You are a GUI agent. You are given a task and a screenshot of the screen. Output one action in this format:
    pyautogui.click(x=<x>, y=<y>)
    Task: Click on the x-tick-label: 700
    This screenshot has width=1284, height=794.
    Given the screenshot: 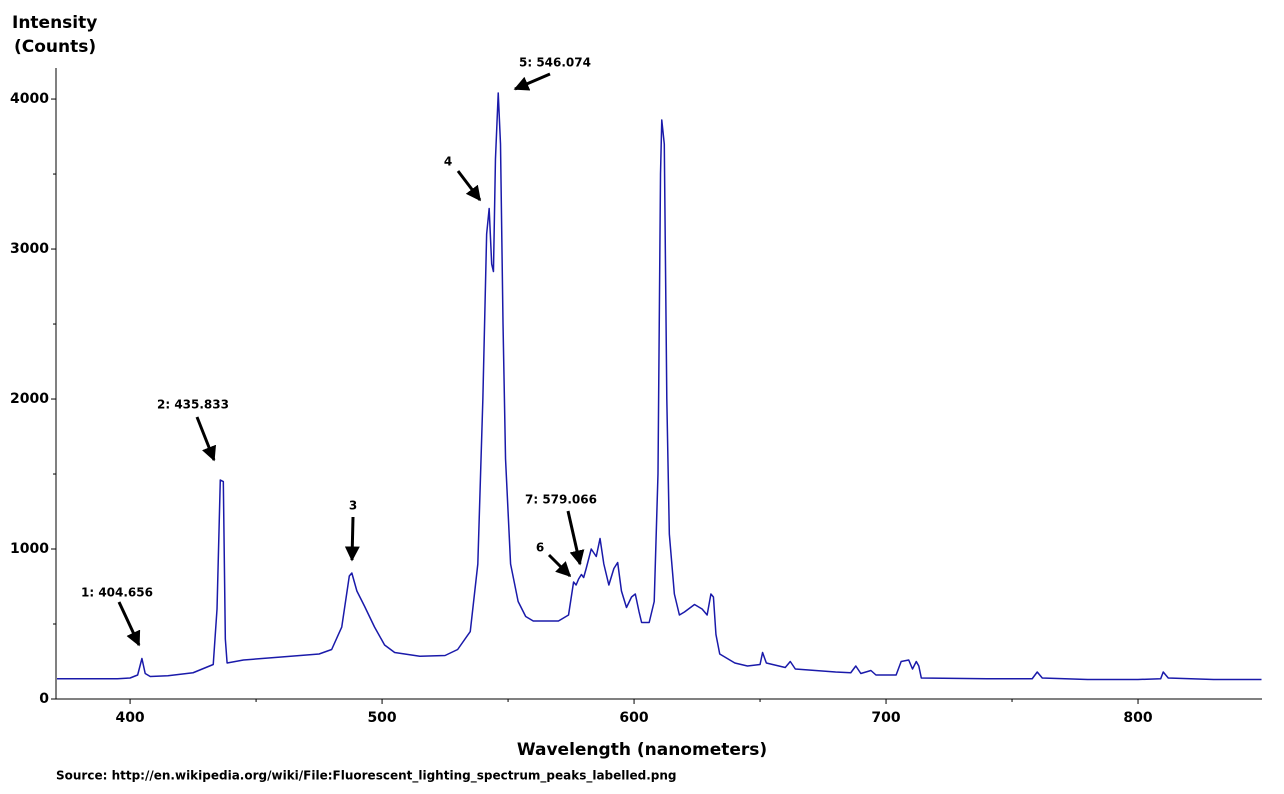 What is the action you would take?
    pyautogui.click(x=885, y=718)
    